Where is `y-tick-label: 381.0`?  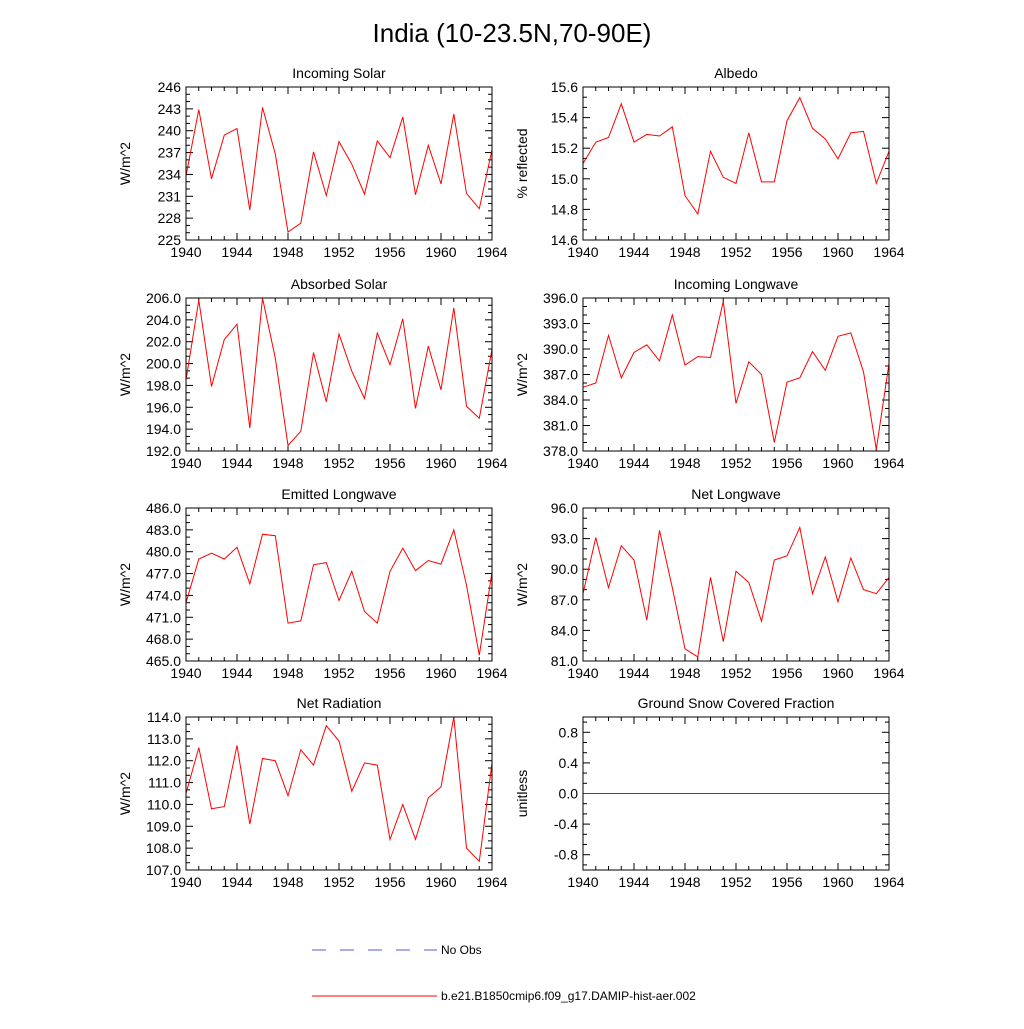
y-tick-label: 381.0 is located at coordinates (560, 426).